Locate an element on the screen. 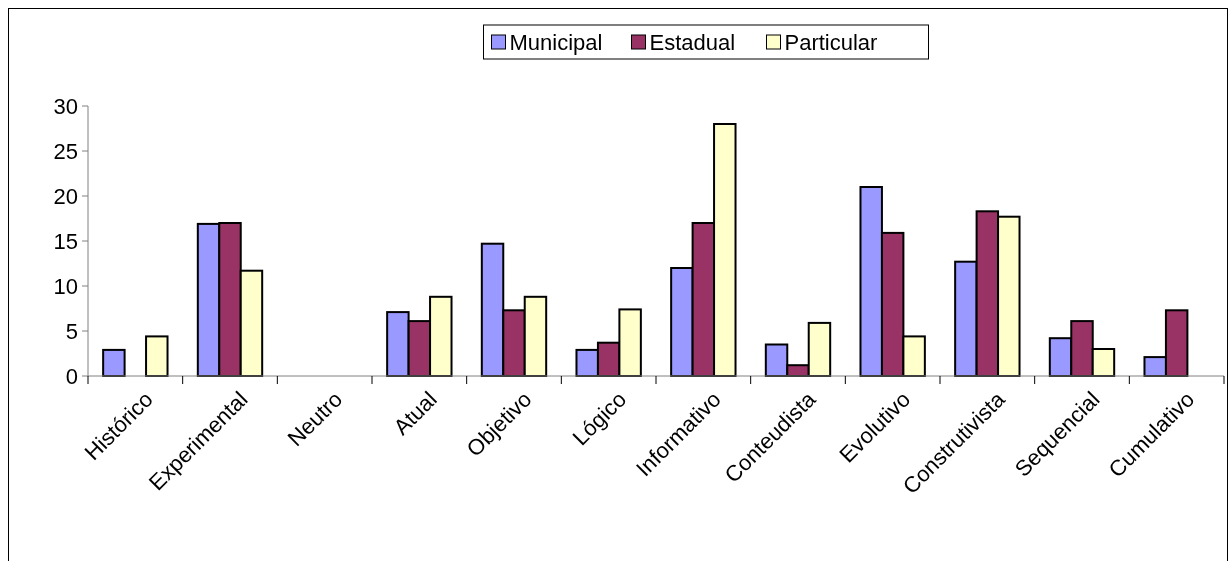 The height and width of the screenshot is (561, 1232). y-tick-label: 30 is located at coordinates (65, 106).